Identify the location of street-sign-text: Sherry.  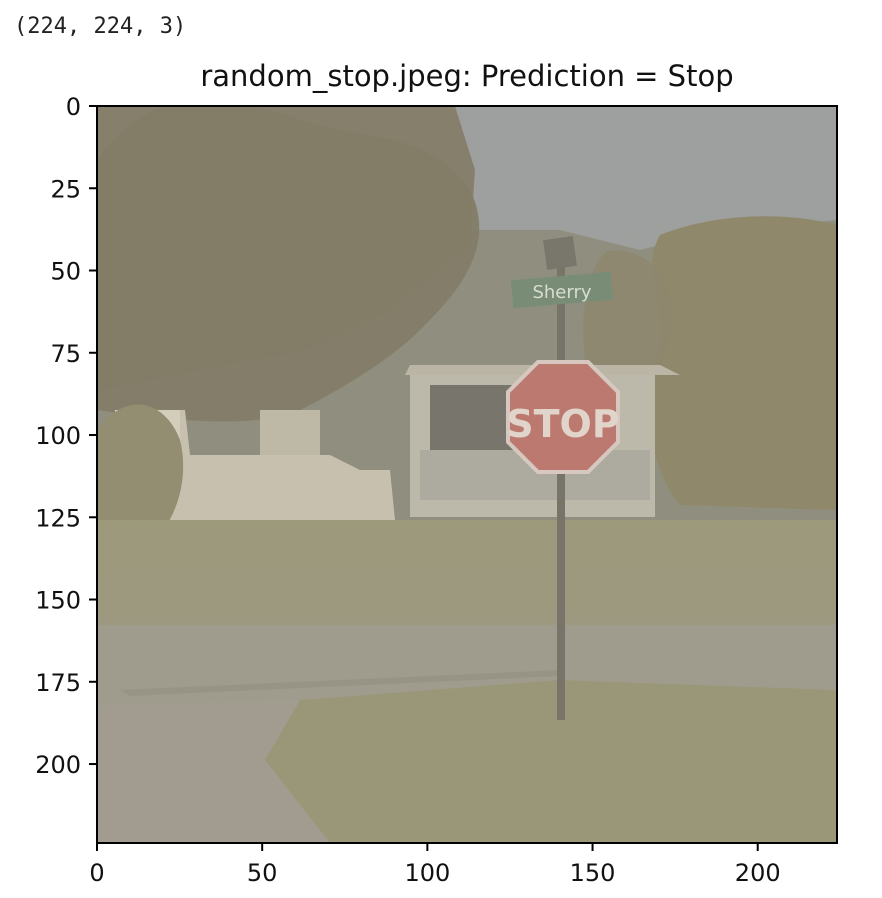
(561, 292).